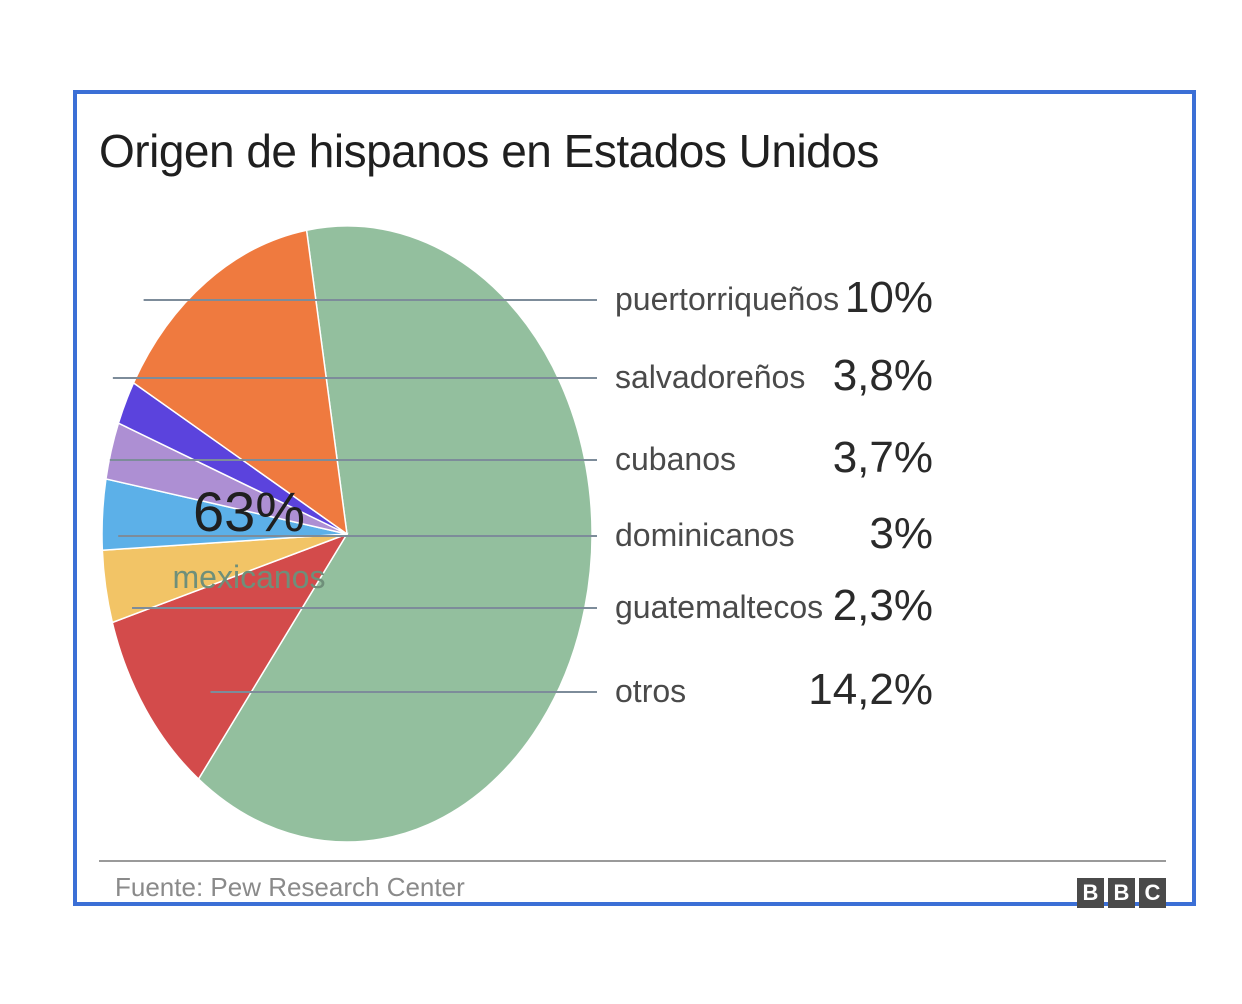 The height and width of the screenshot is (1004, 1242). Describe the element at coordinates (705, 535) in the screenshot. I see `slice-label: dominicanos` at that location.